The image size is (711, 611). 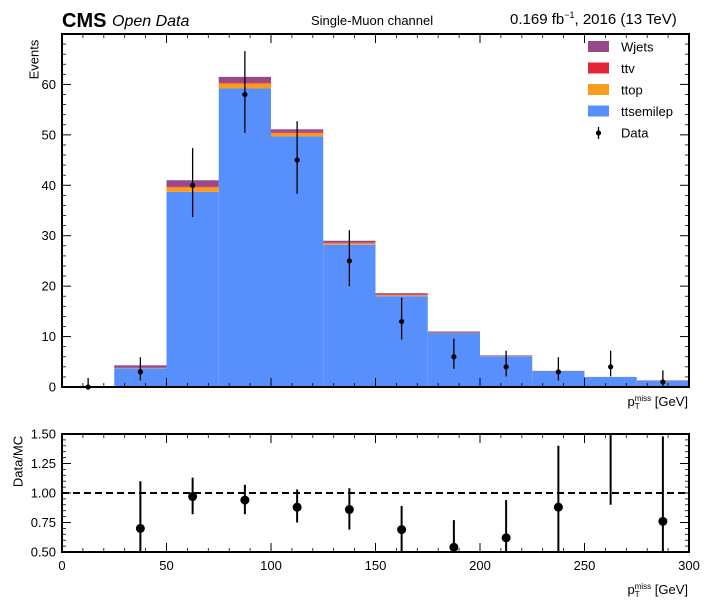 What do you see at coordinates (598, 68) in the screenshot?
I see `legend-swatch-ttv` at bounding box center [598, 68].